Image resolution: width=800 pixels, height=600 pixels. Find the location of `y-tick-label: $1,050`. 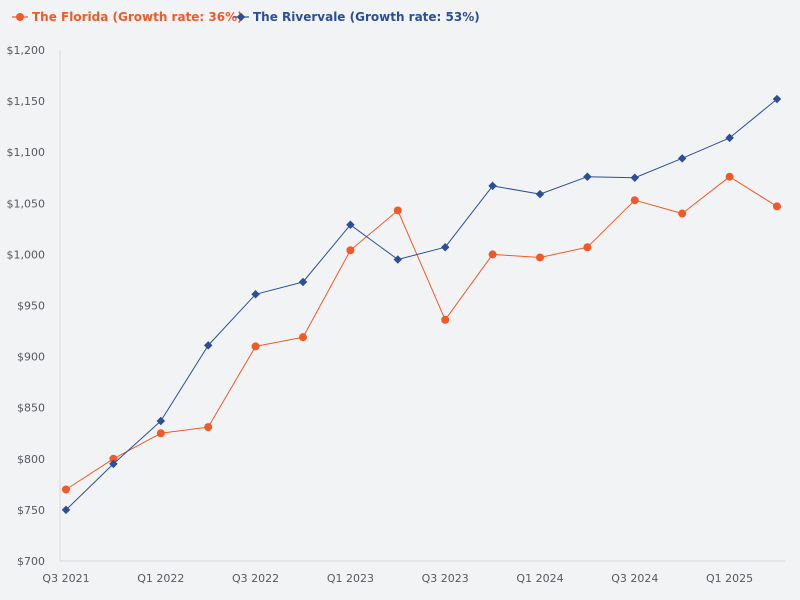

y-tick-label: $1,050 is located at coordinates (26, 203).